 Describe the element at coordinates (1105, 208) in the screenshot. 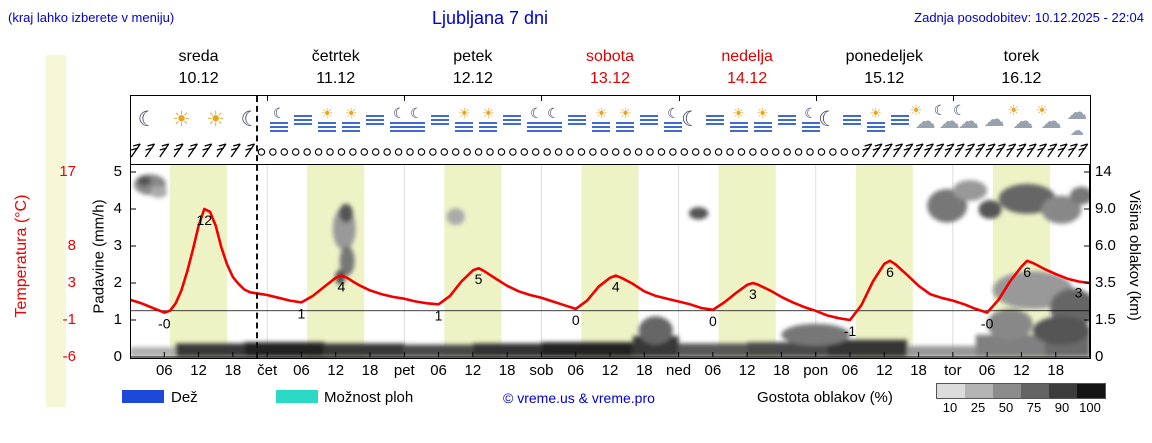

I see `axis-tick-label: 9.0` at that location.